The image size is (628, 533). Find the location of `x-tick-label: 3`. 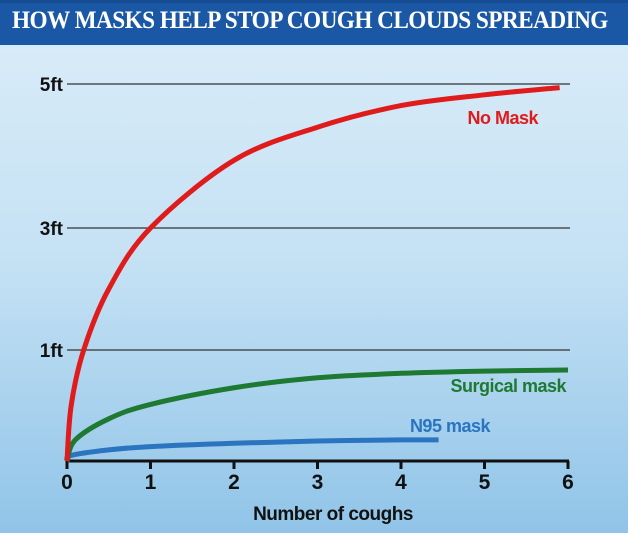

x-tick-label: 3 is located at coordinates (318, 482).